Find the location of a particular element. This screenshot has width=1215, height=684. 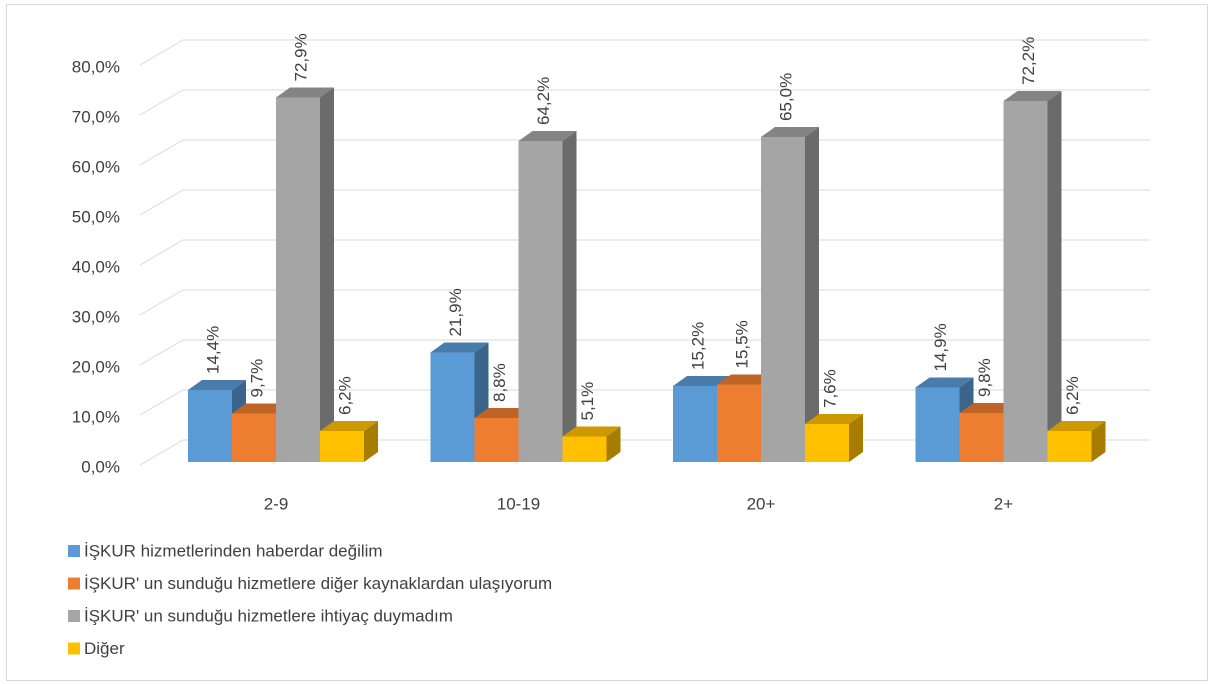

y-tick-label: 60,0% is located at coordinates (96, 166).